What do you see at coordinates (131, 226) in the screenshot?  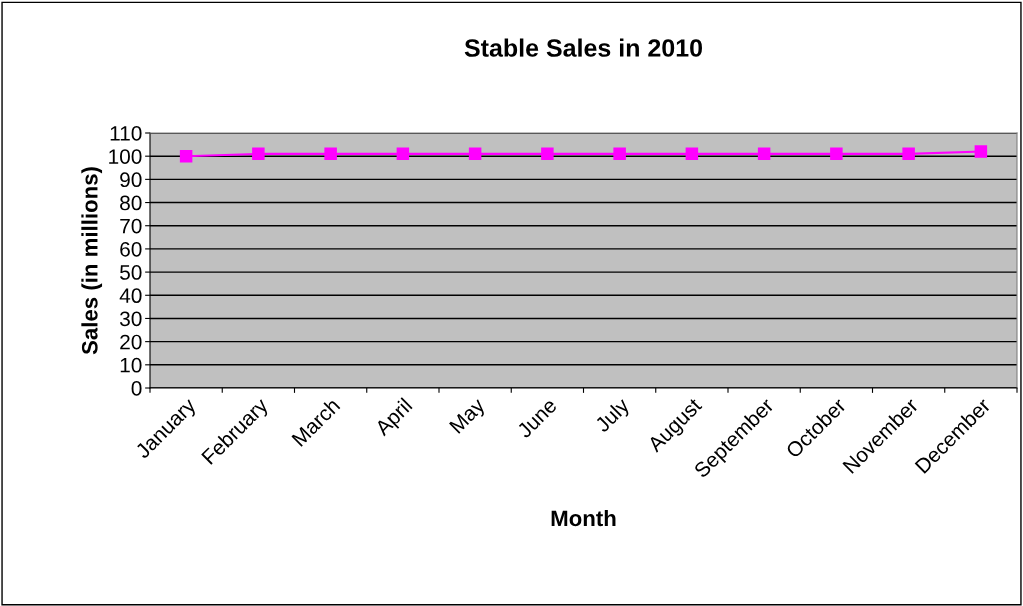 I see `y-tick-label: 70` at bounding box center [131, 226].